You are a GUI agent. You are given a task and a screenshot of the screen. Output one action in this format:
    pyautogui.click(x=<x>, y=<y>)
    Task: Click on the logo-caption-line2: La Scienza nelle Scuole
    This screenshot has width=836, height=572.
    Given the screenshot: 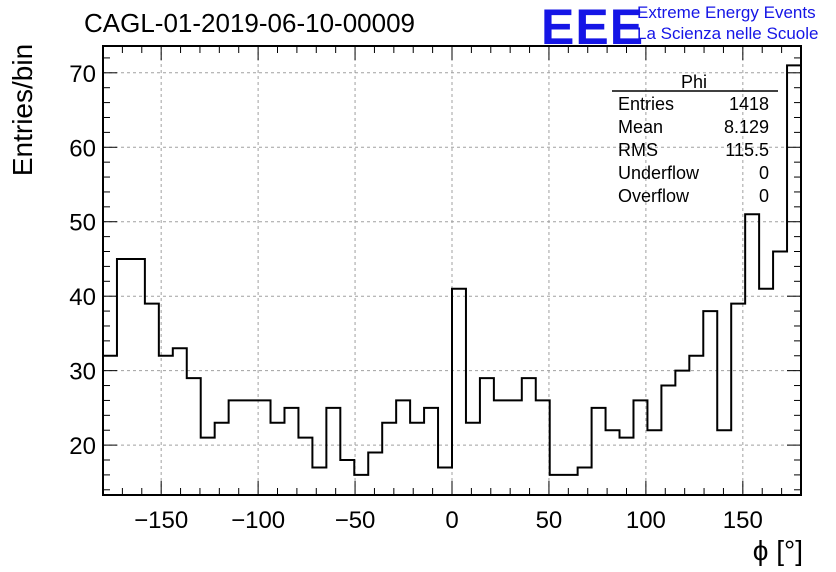 What is the action you would take?
    pyautogui.click(x=728, y=33)
    